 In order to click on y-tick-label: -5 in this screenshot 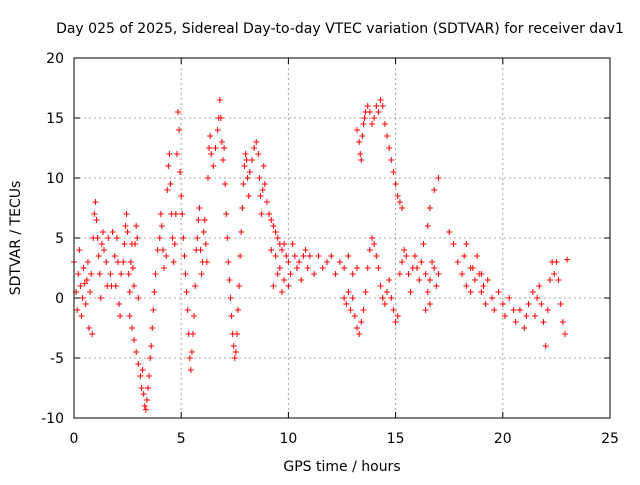, I will do `click(57, 359)`.